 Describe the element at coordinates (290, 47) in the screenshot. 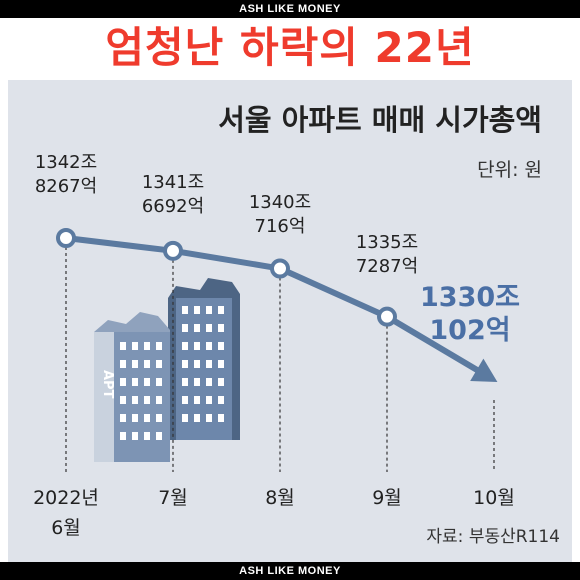

I see `headline: 엄청난 하락의 22년` at that location.